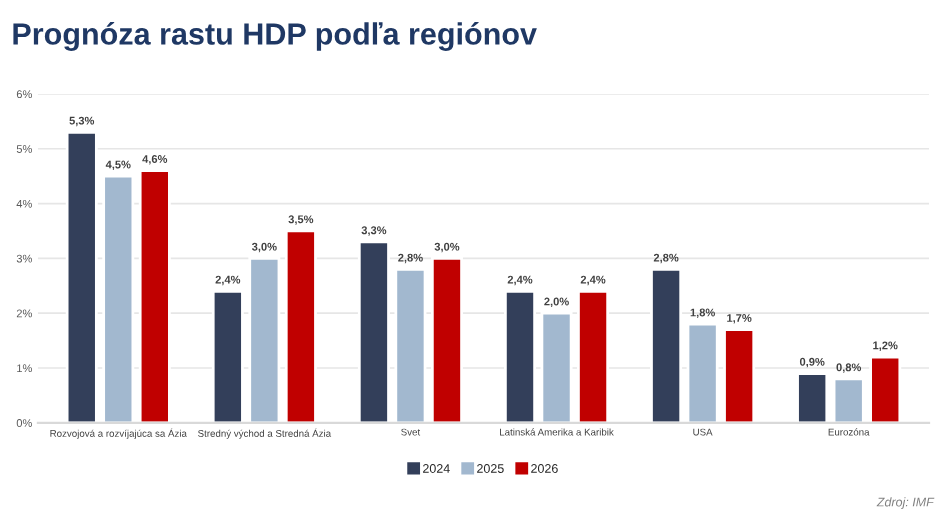 Image resolution: width=948 pixels, height=522 pixels. I want to click on chart-title: Prognóza rastu HDP podľa regiónov, so click(275, 36).